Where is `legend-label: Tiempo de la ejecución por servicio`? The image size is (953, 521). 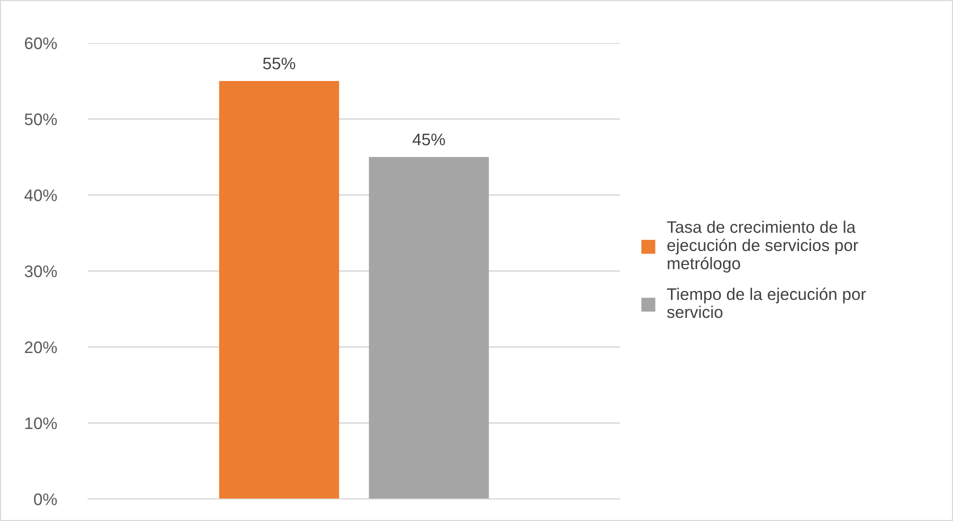 legend-label: Tiempo de la ejecución por servicio is located at coordinates (766, 303).